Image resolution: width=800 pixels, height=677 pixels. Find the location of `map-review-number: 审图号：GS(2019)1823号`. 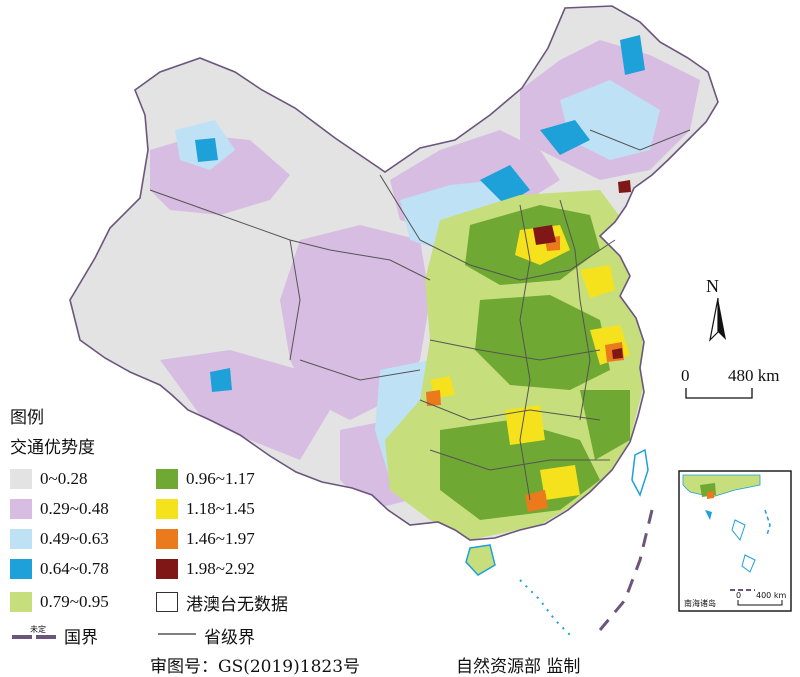

map-review-number: 审图号：GS(2019)1823号 is located at coordinates (255, 667).